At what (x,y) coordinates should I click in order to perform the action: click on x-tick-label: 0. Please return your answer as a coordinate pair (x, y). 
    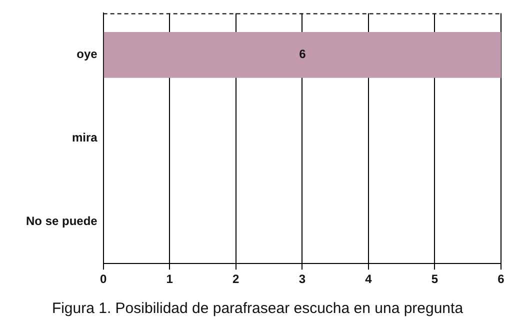
    Looking at the image, I should click on (104, 279).